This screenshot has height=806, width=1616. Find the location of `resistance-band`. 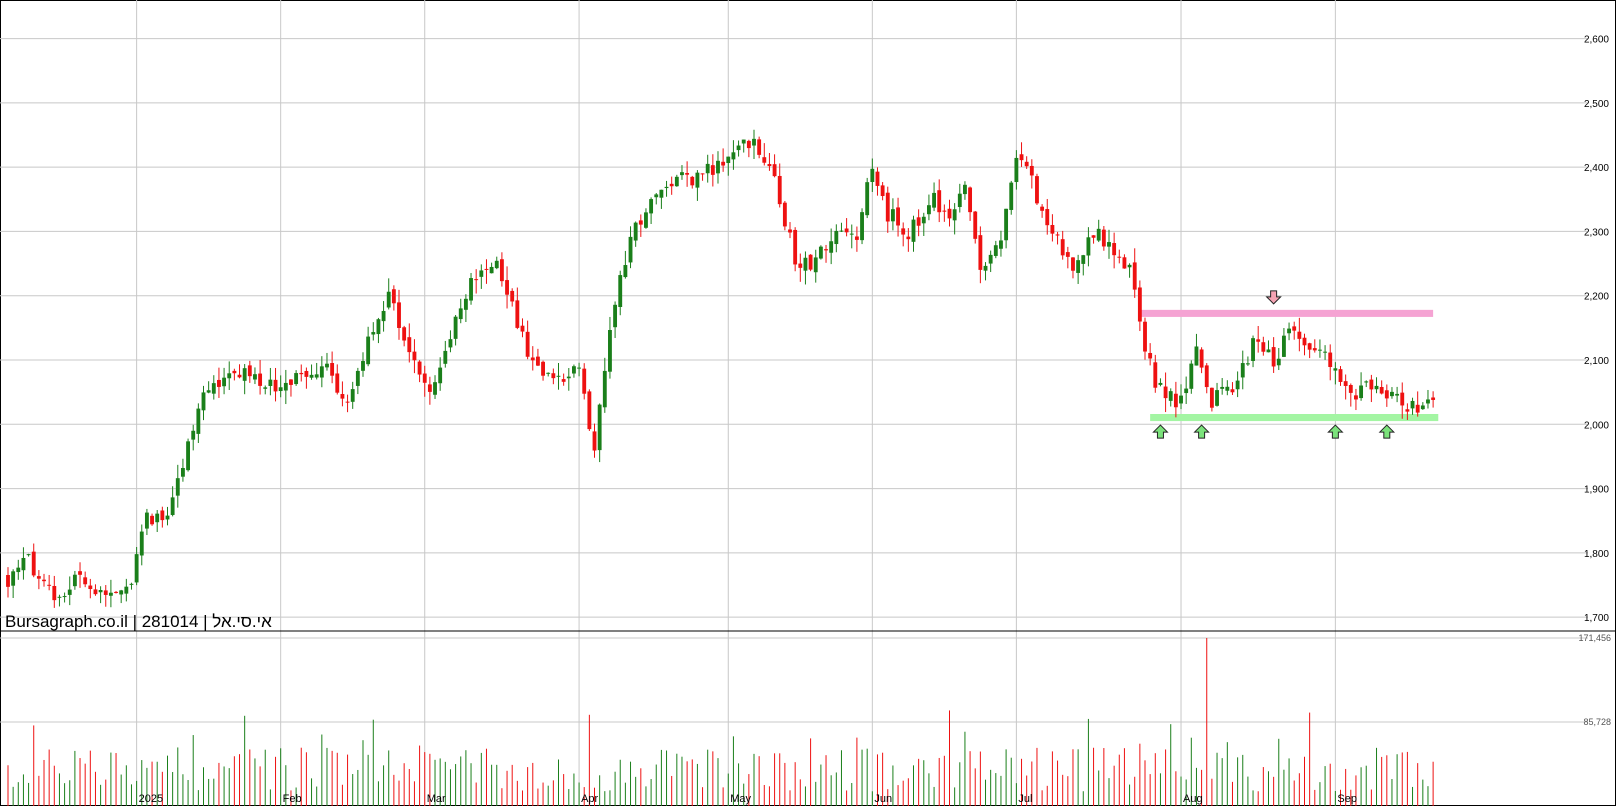

resistance-band is located at coordinates (1286, 313).